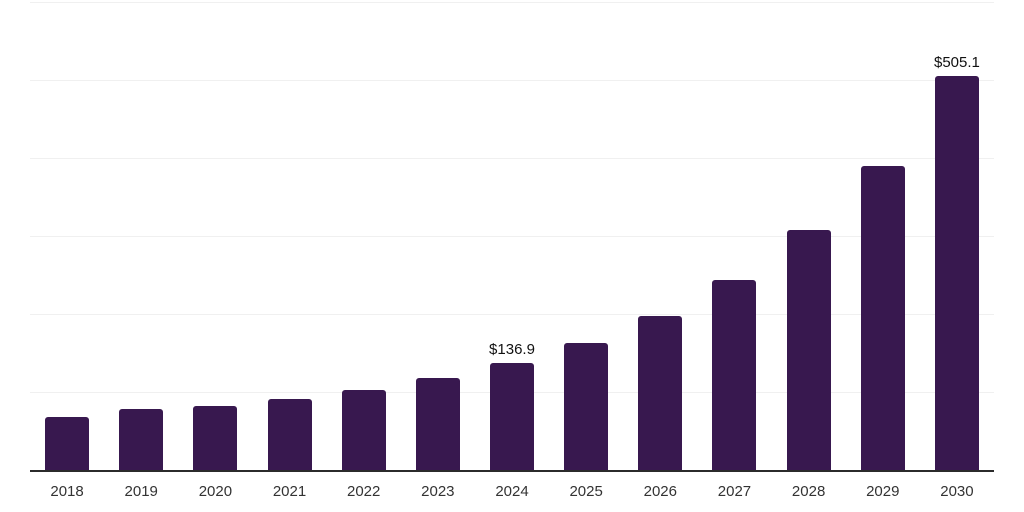  I want to click on x-axis-label-2020: 2020, so click(215, 491).